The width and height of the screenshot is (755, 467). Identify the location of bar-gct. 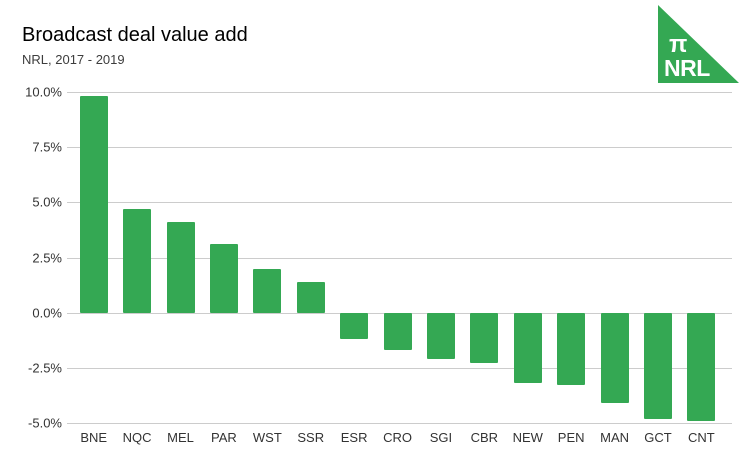
(657, 365).